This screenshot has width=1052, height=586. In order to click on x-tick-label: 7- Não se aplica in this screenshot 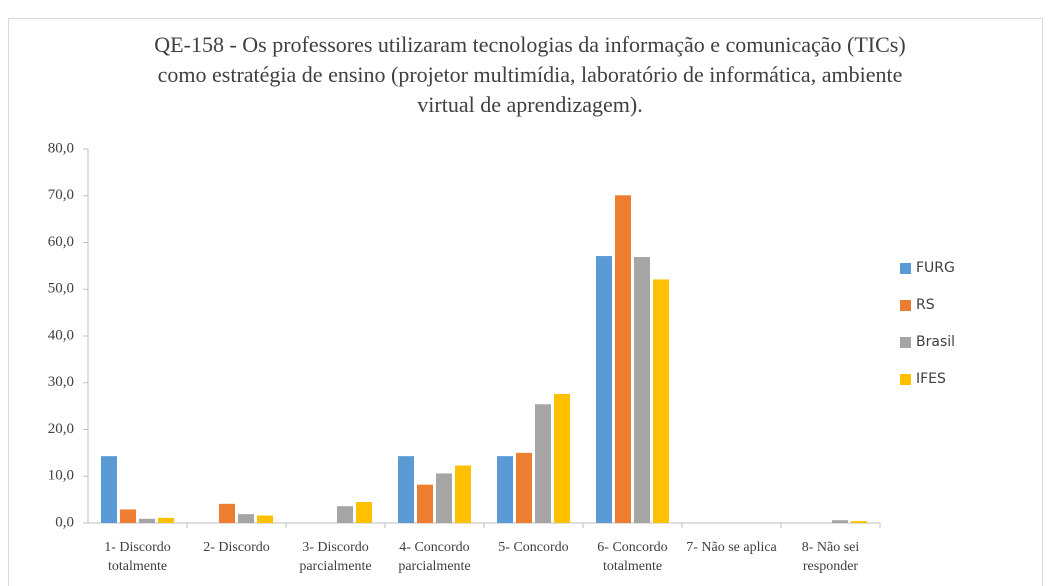, I will do `click(731, 547)`.